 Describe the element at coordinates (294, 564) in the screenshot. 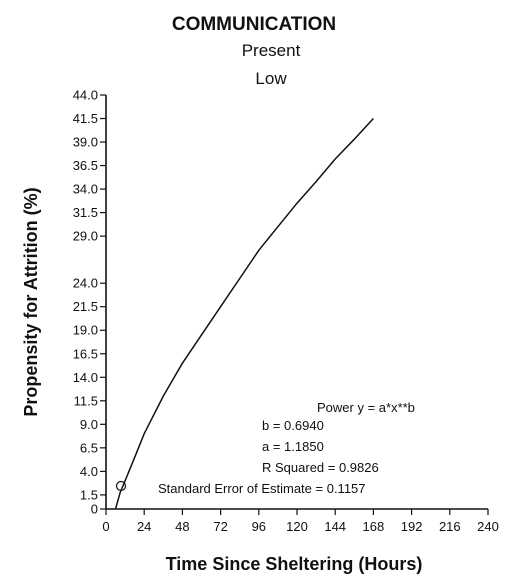

I see `x-axis-label: Time Since Sheltering (Hours)` at that location.